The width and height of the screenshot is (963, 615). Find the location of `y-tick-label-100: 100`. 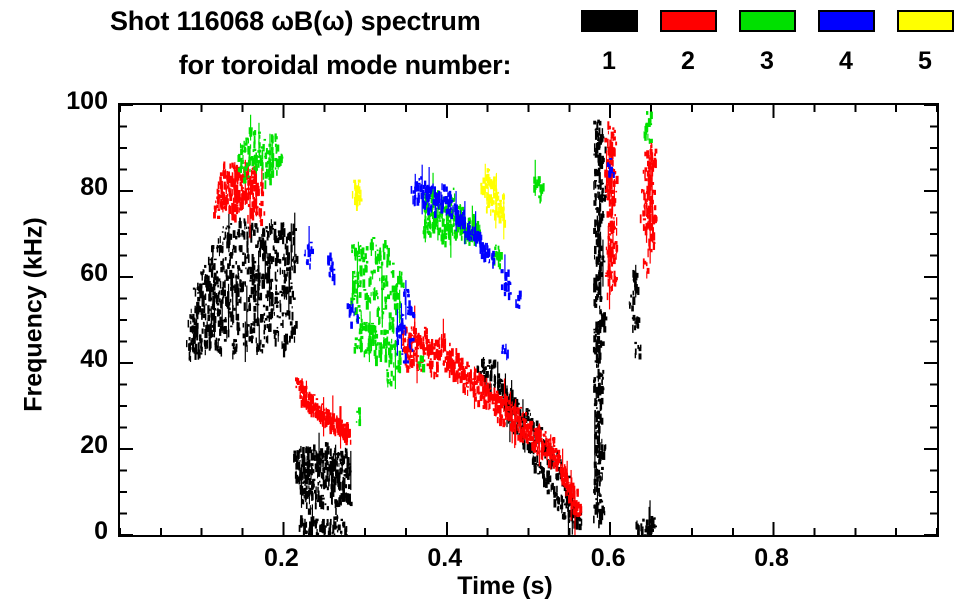

y-tick-label-100: 100 is located at coordinates (87, 101).